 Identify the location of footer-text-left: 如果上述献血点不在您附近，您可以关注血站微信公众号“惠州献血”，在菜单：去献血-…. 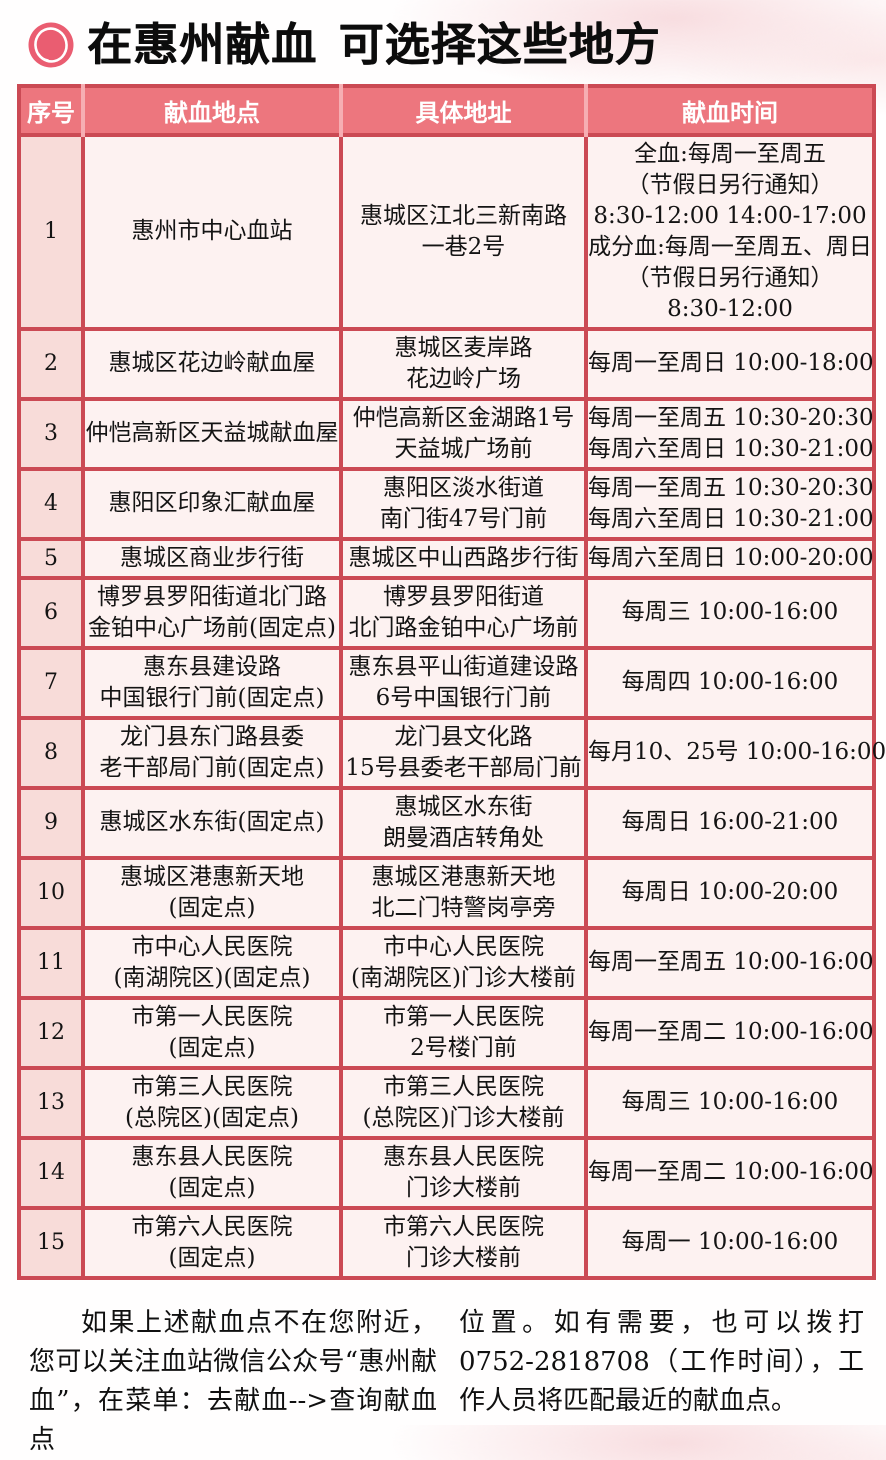
(233, 1381).